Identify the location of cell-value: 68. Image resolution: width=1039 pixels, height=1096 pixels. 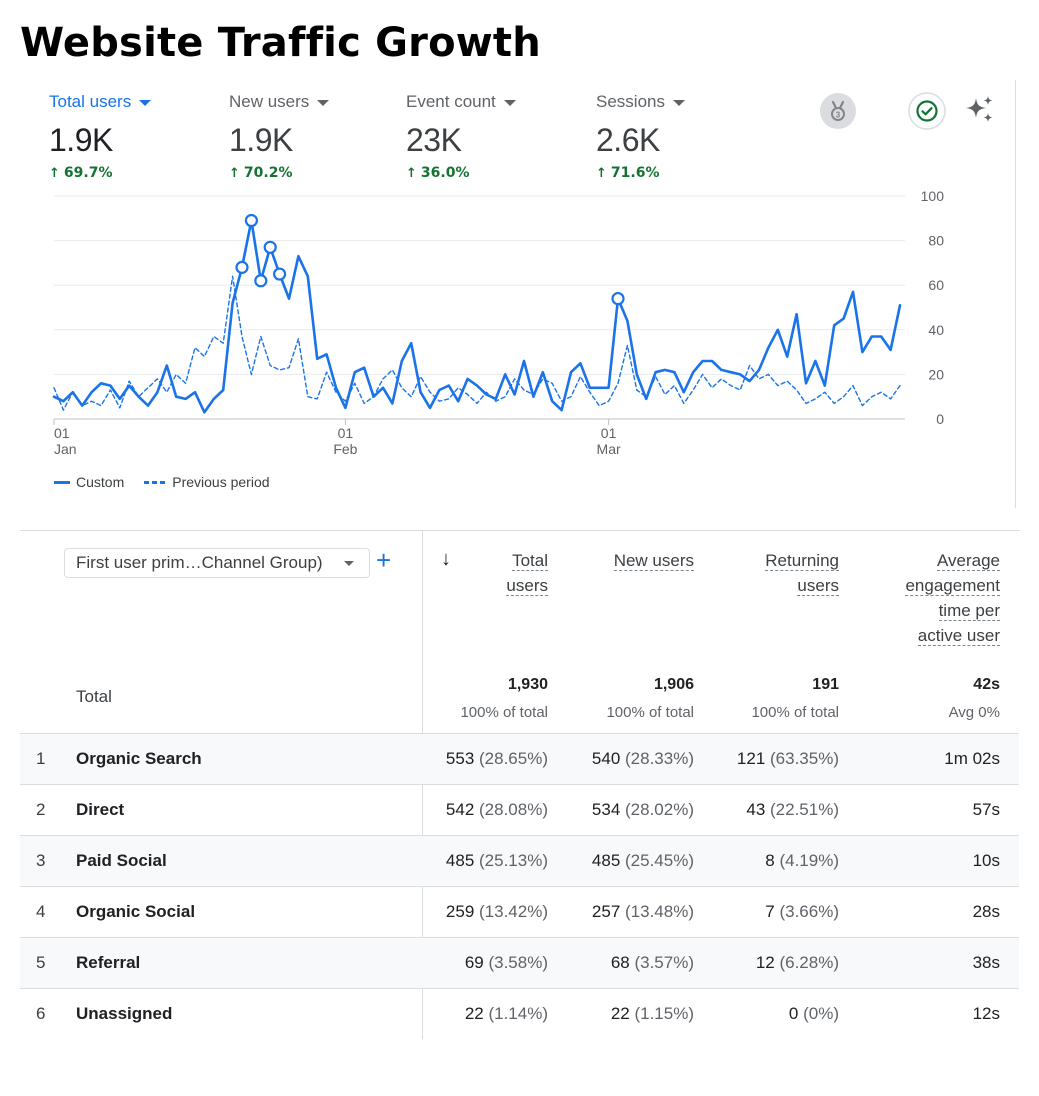
(620, 962).